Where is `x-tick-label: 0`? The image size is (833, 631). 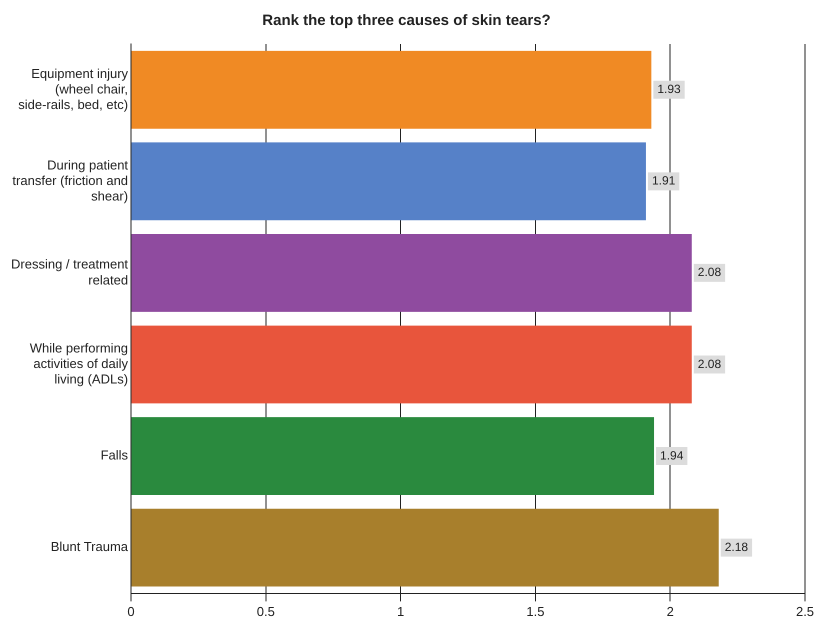
x-tick-label: 0 is located at coordinates (131, 611).